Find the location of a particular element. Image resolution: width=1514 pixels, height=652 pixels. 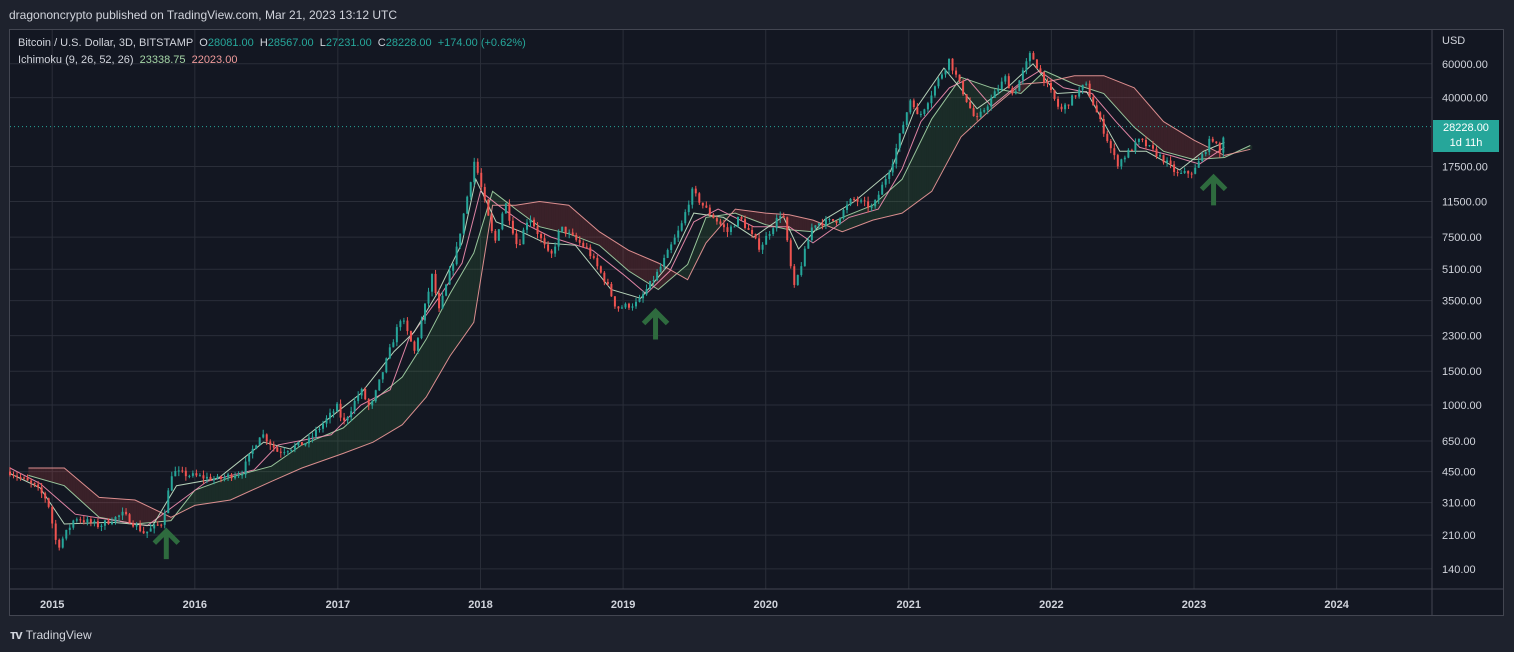

x-tick-label: 2021 is located at coordinates (909, 605).